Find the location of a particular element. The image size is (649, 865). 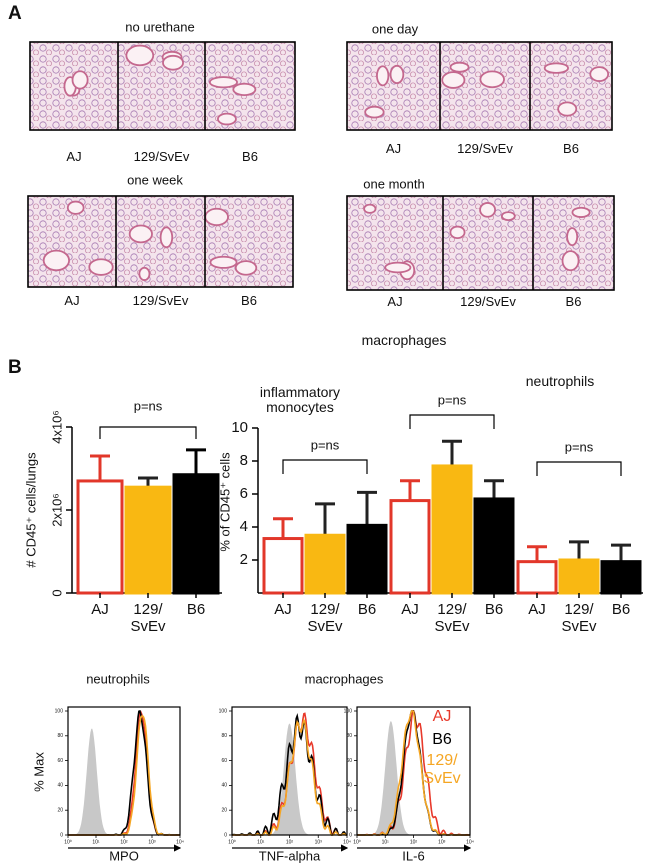

y-tick-label: 4 is located at coordinates (244, 526).